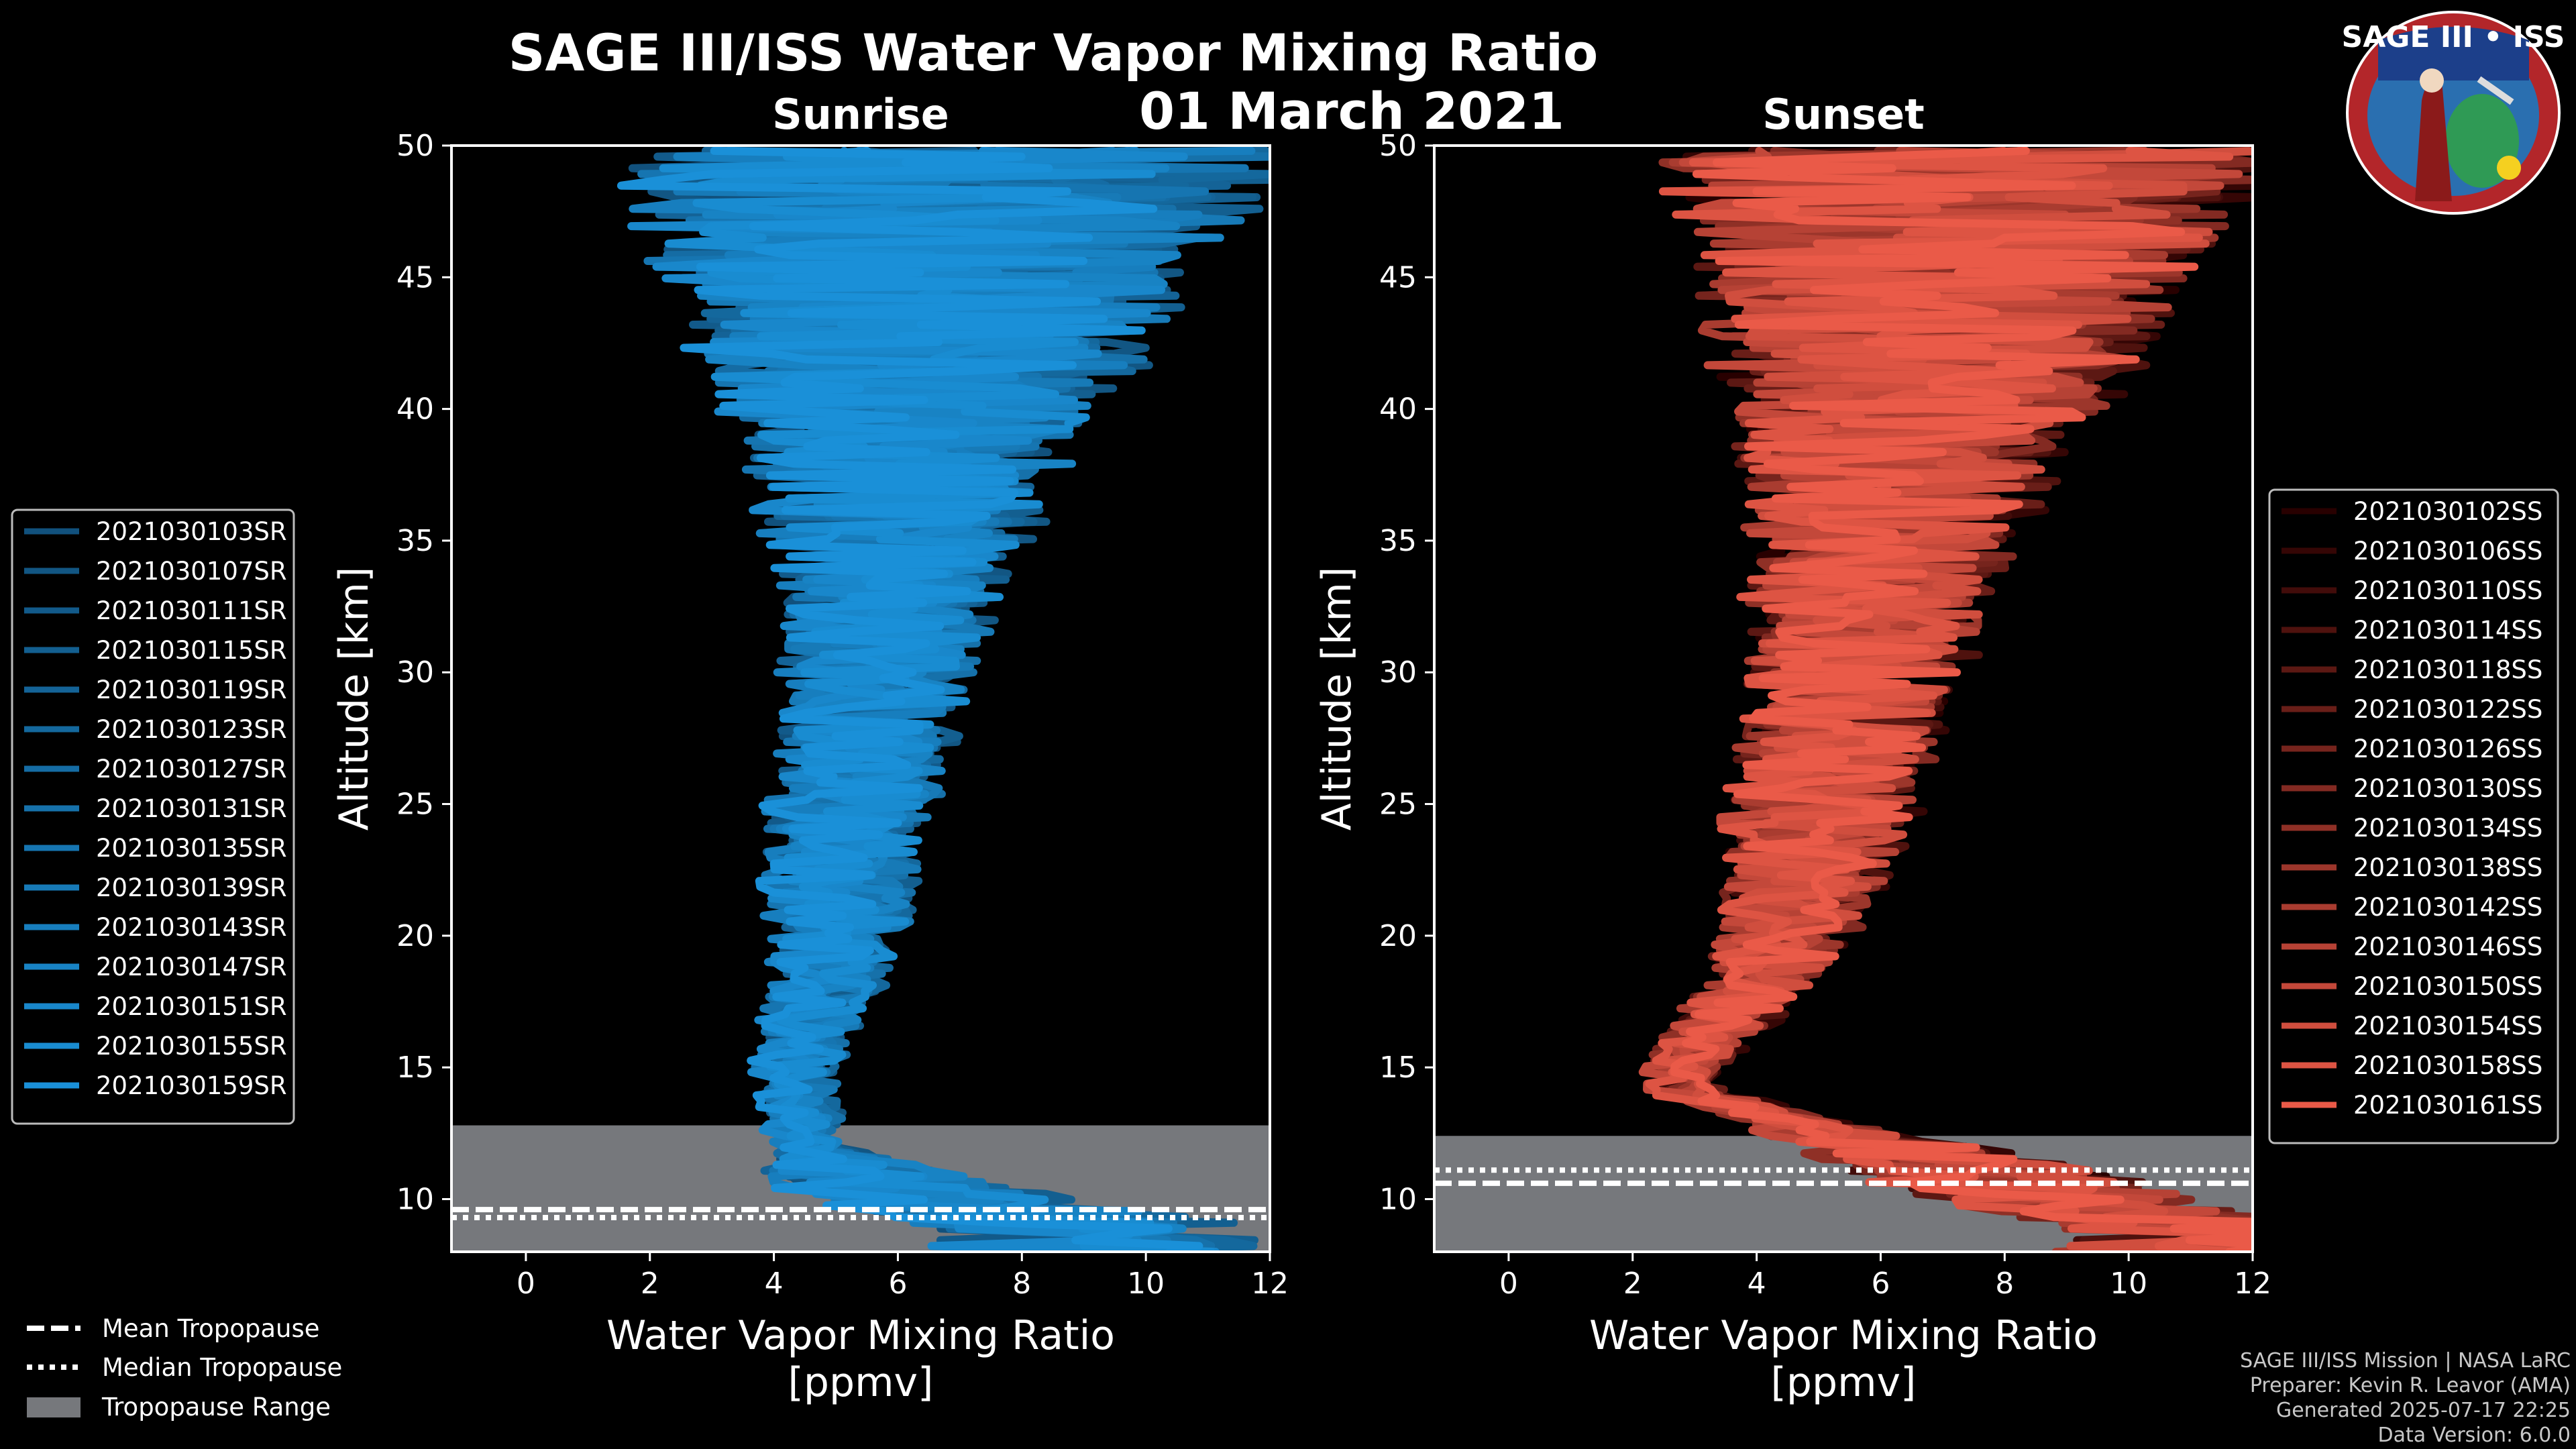 This screenshot has width=2576, height=1449. Describe the element at coordinates (191, 967) in the screenshot. I see `legend-entry-label: 2021030147SR` at that location.